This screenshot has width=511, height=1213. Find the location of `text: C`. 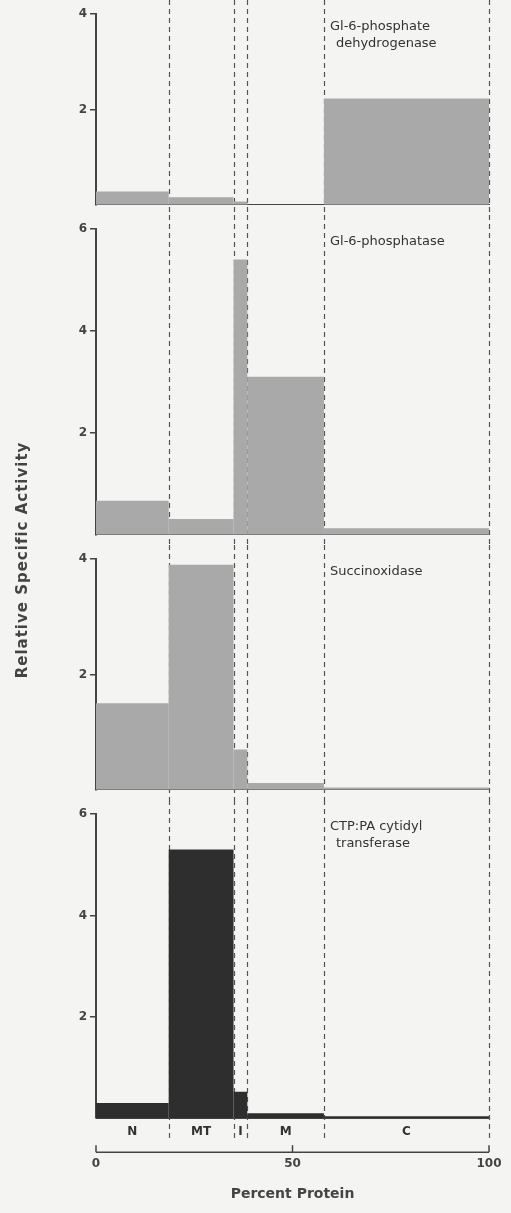

text: C is located at coordinates (407, 1131).